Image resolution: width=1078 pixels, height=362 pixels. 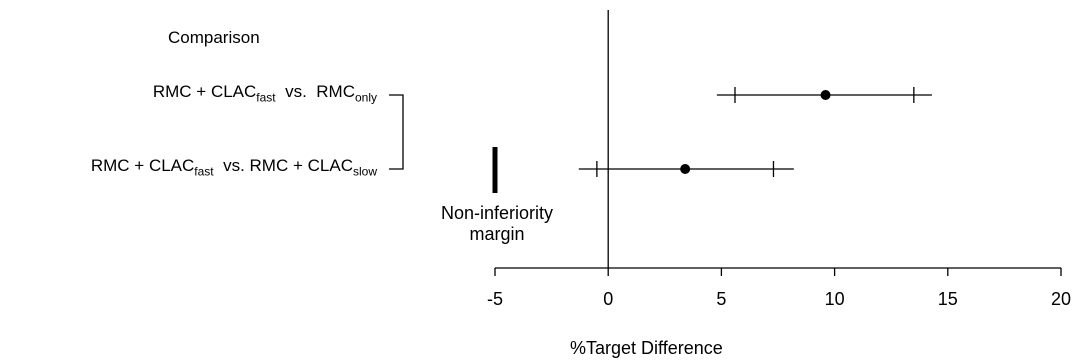 What do you see at coordinates (495, 299) in the screenshot?
I see `x-tick-label: -5` at bounding box center [495, 299].